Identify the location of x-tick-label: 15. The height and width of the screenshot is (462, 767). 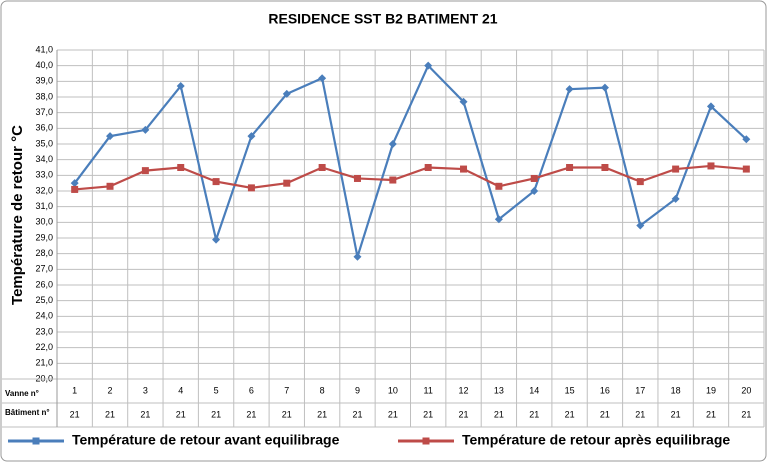
(570, 390).